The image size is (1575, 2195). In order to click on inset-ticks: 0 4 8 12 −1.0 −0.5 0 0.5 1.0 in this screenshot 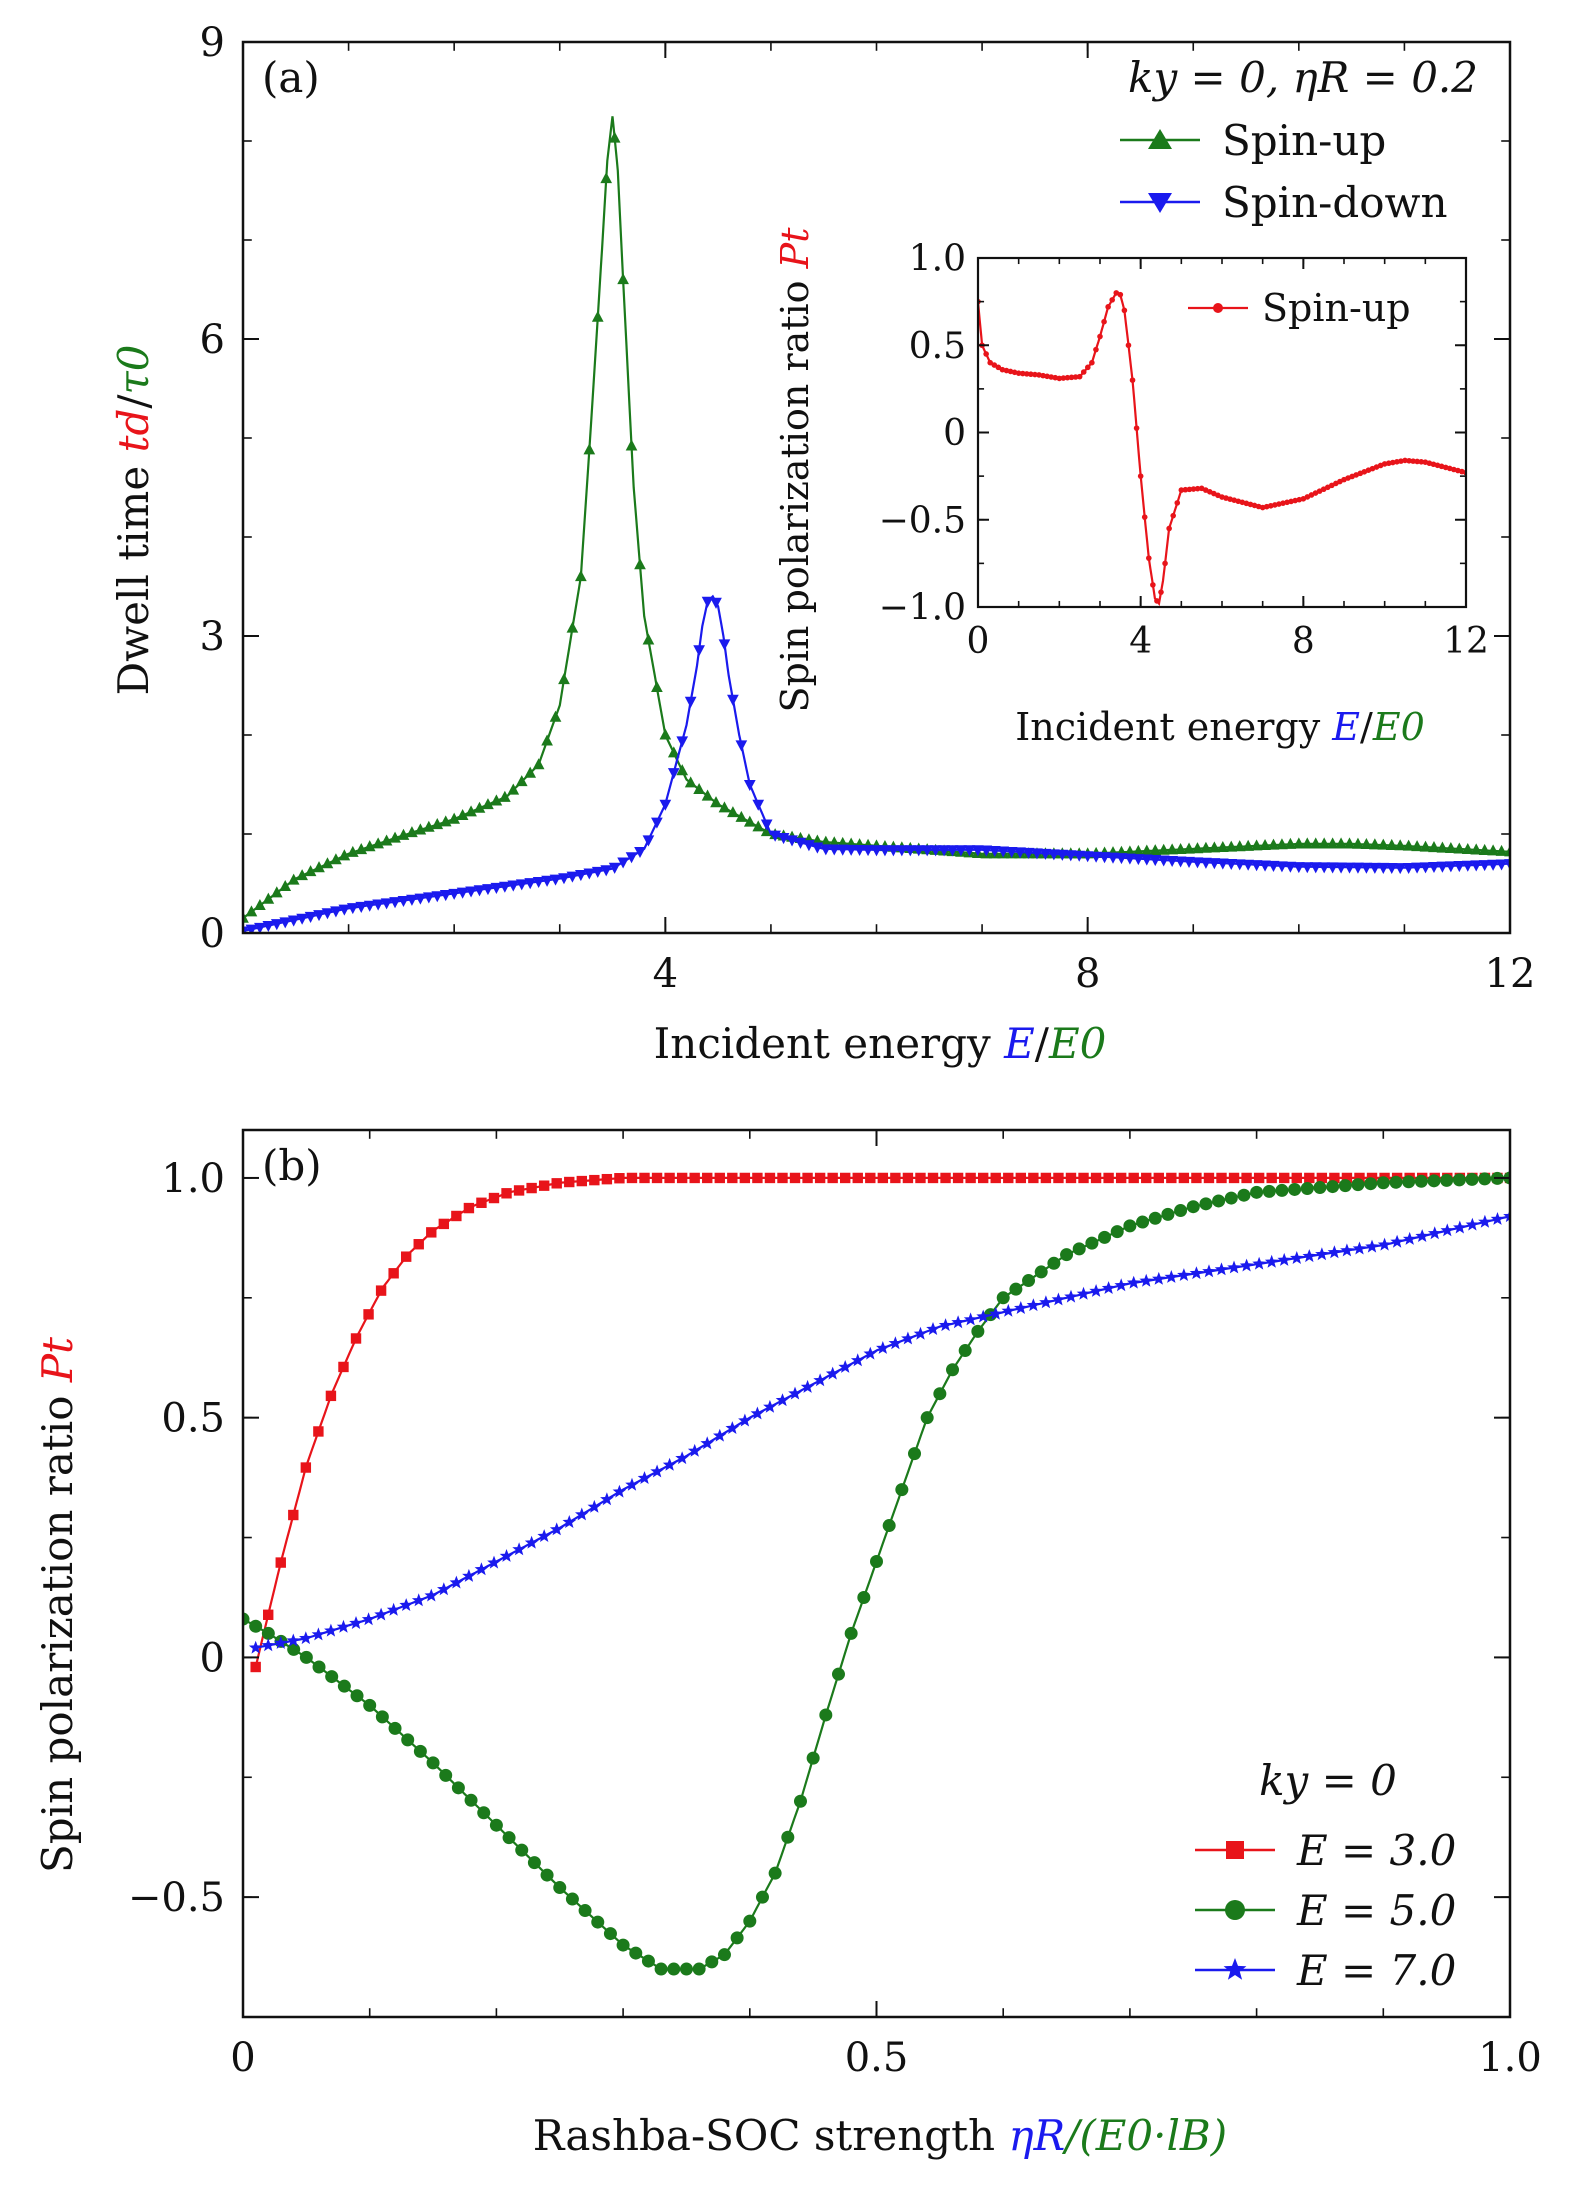, I will do `click(1184, 450)`.